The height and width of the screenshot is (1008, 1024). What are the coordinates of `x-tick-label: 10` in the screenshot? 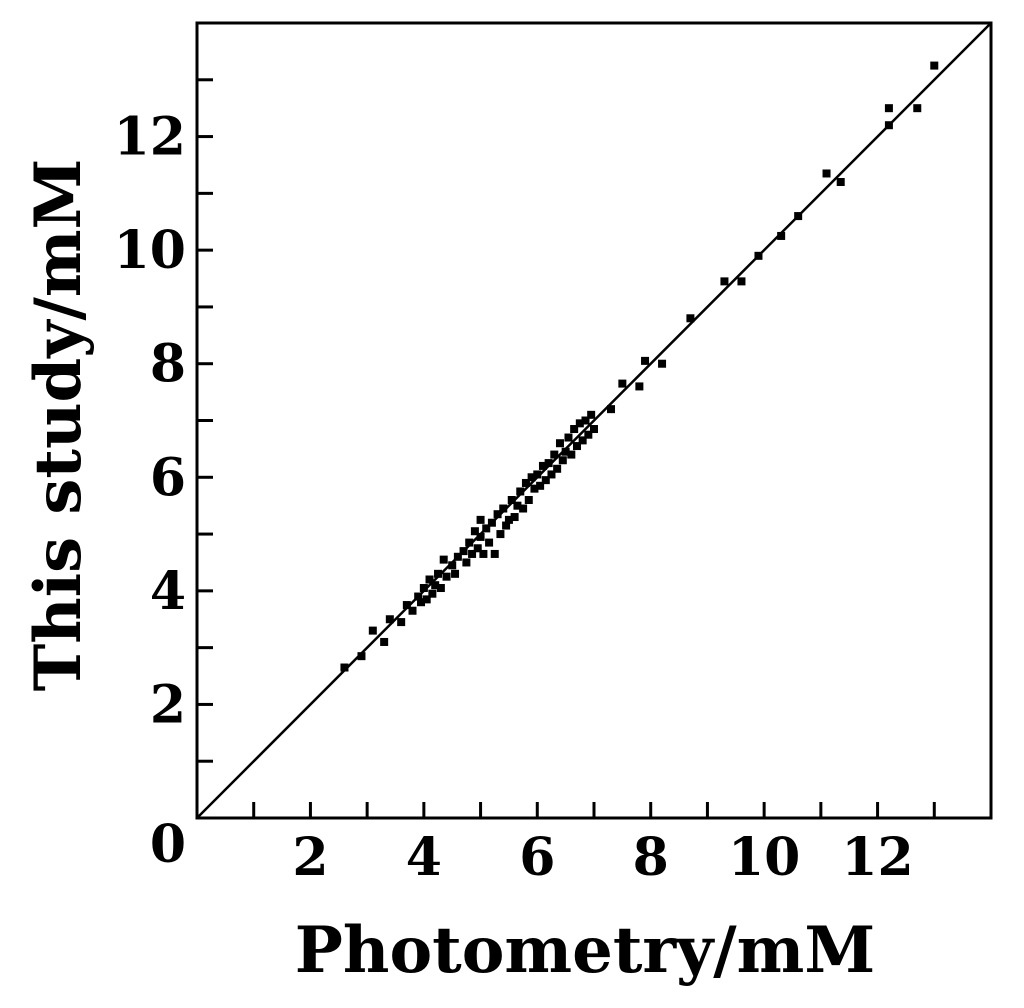 It's located at (764, 857).